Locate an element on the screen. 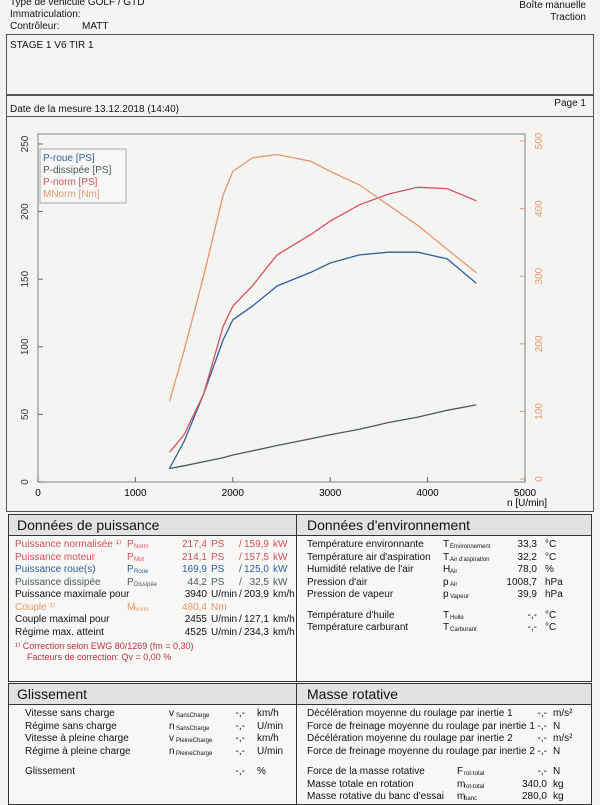 The height and width of the screenshot is (805, 600). row-unit: Nm is located at coordinates (219, 607).